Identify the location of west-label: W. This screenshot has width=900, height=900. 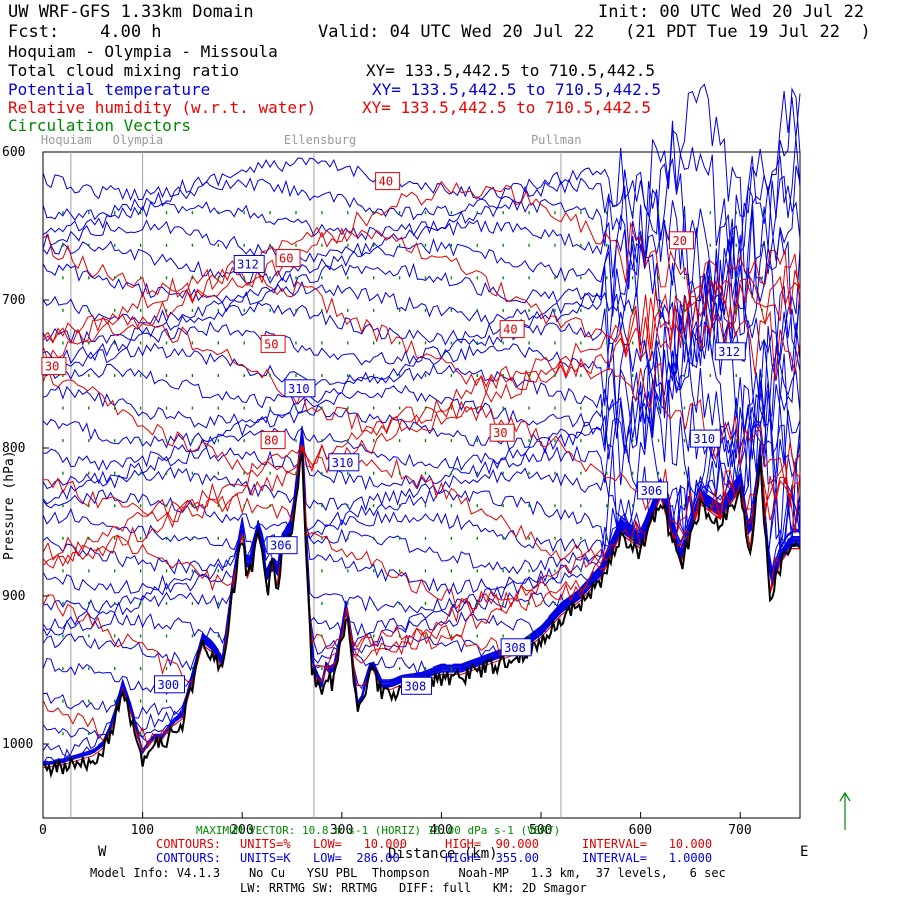
(102, 852).